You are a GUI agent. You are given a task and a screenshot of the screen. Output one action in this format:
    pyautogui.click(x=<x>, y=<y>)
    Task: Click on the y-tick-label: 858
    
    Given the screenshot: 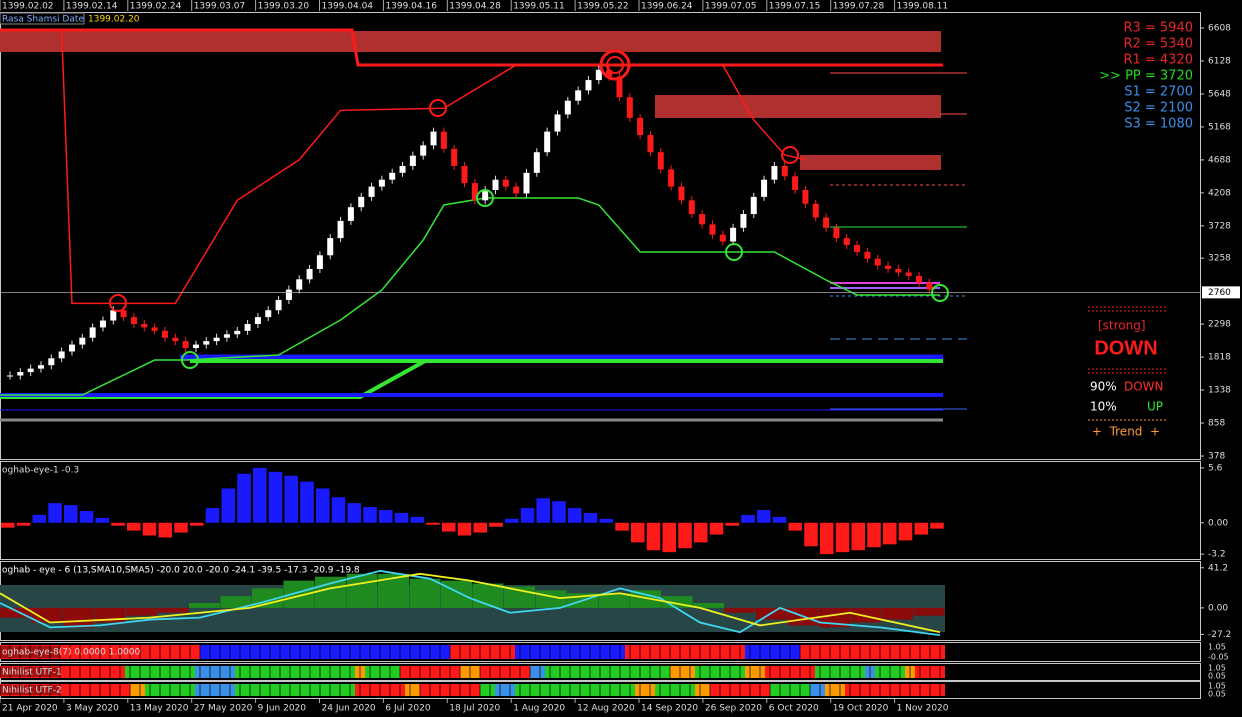 What is the action you would take?
    pyautogui.click(x=1216, y=424)
    